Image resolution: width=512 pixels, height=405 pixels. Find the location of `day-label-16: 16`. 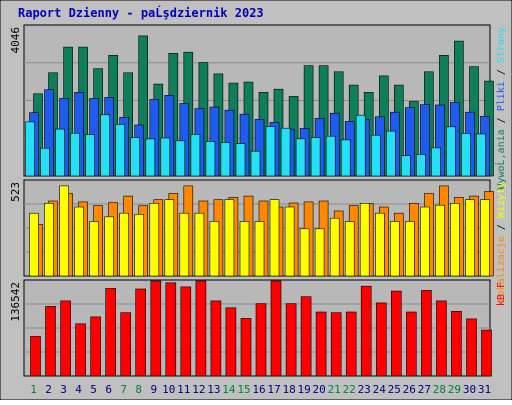

day-label-16: 16 is located at coordinates (258, 389).